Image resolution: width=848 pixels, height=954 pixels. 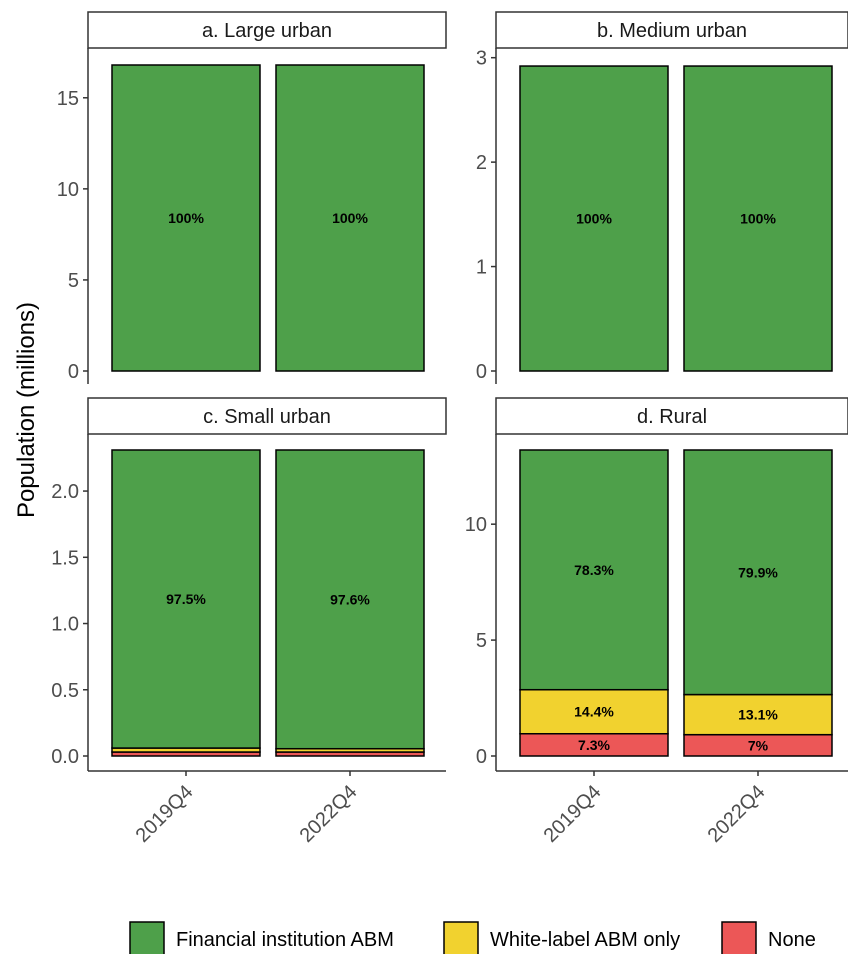 I want to click on legend-label: None, so click(x=792, y=940).